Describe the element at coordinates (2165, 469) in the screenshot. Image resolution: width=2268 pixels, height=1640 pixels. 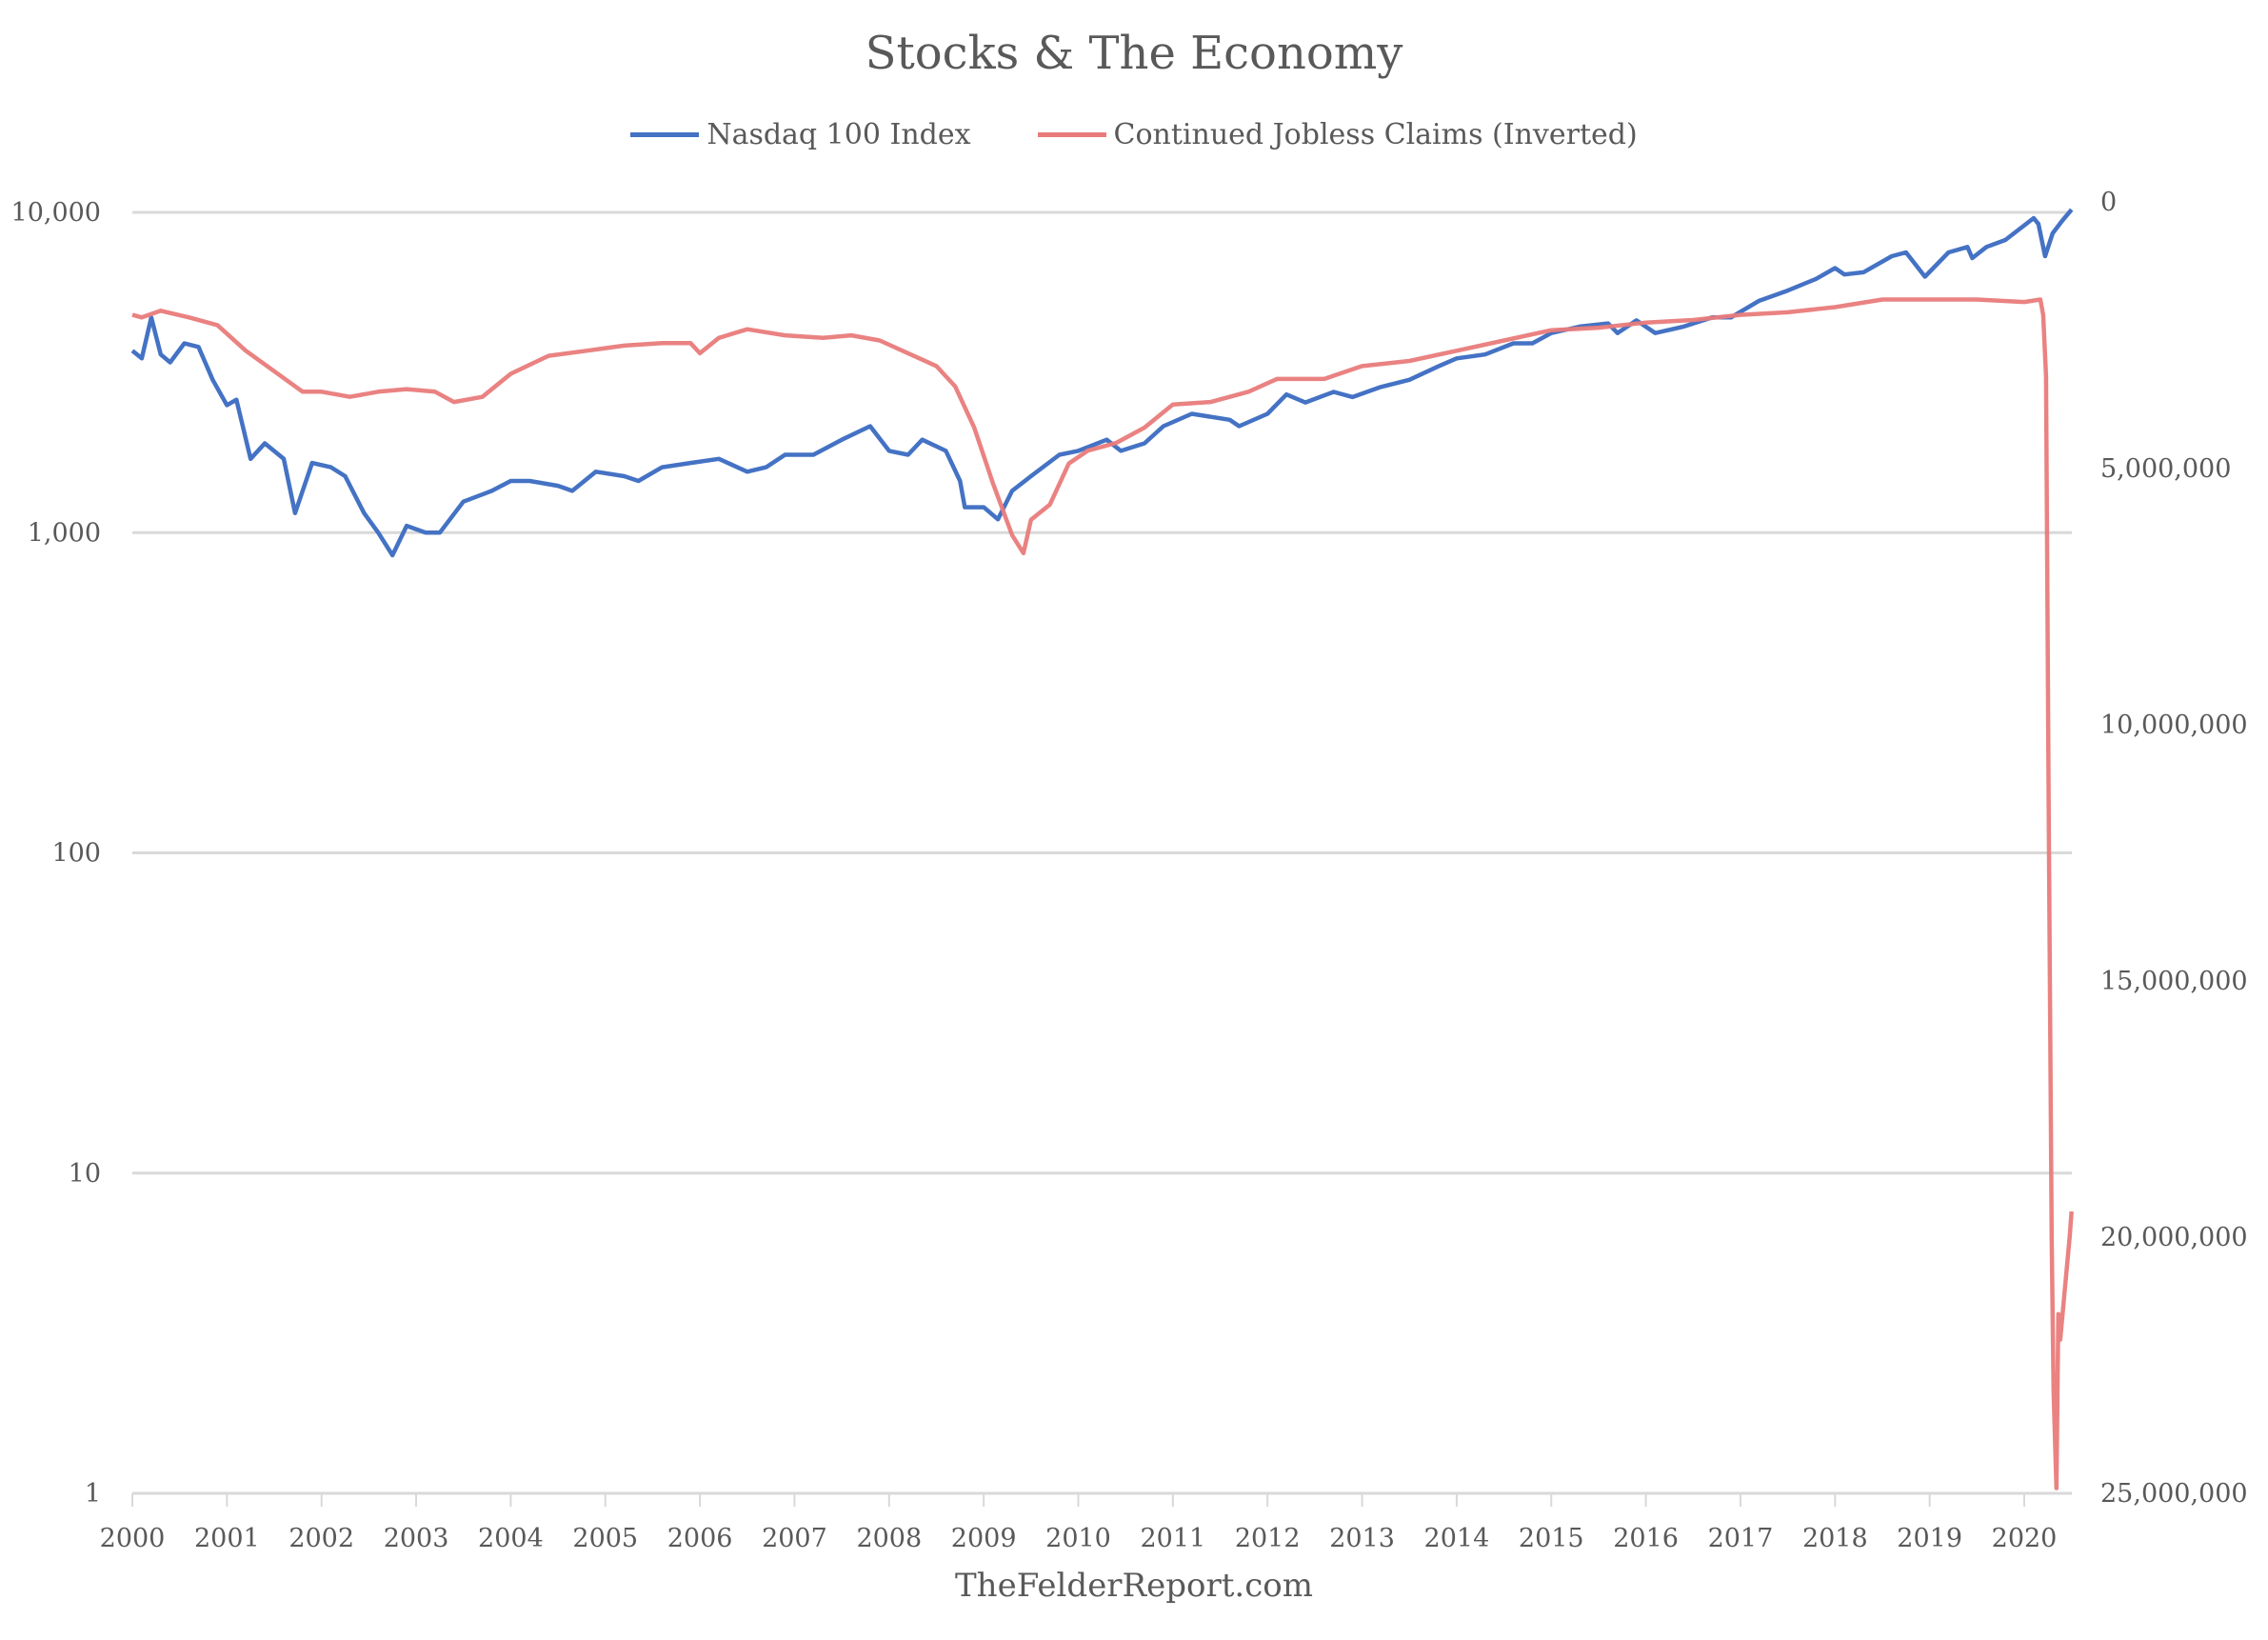
I see `y-right-tick-label: 5,000,000` at that location.